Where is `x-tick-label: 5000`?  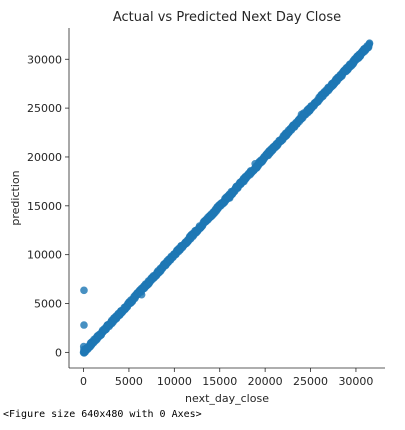 x-tick-label: 5000 is located at coordinates (129, 381).